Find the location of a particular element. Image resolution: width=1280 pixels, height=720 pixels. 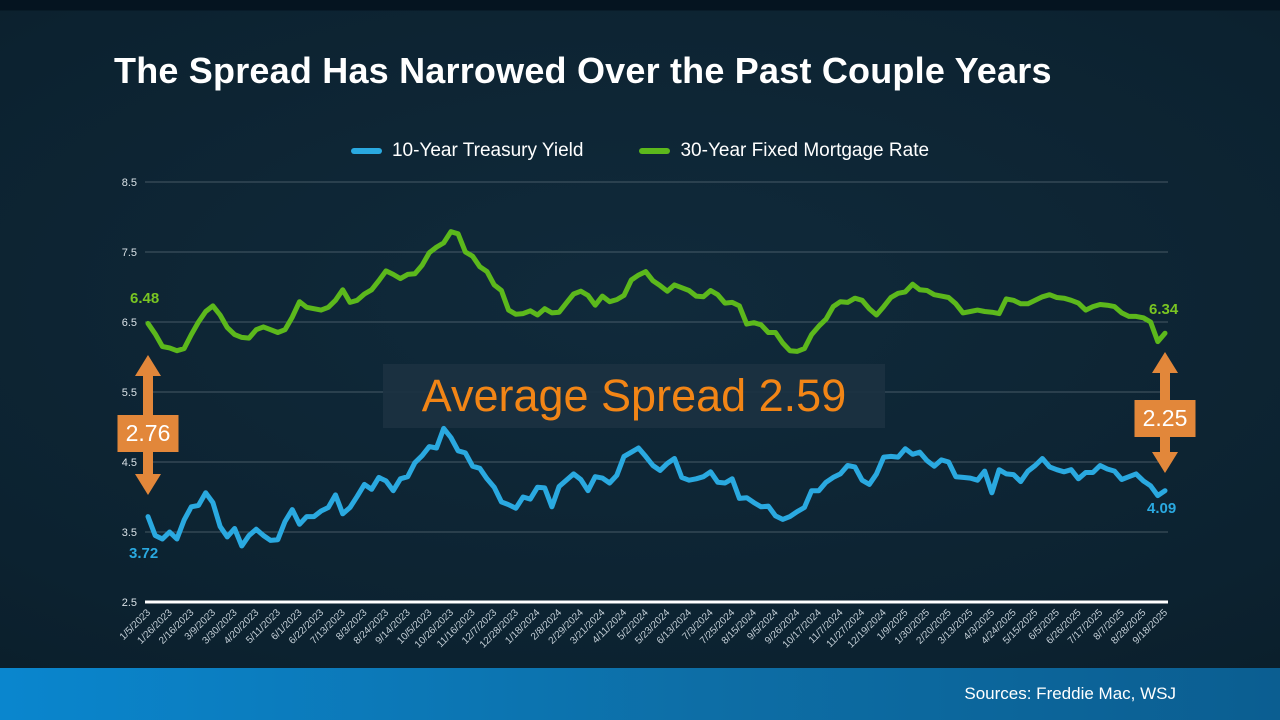

average-spread-text: Average Spread 2.59 is located at coordinates (634, 395).